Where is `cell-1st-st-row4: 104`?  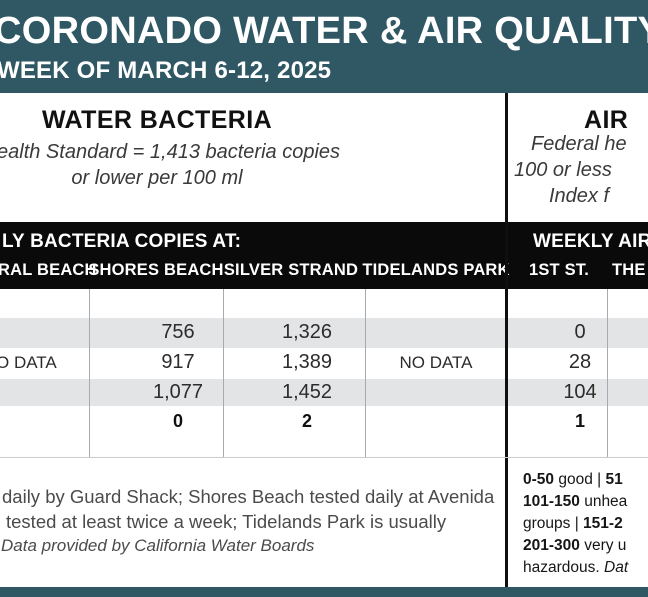
cell-1st-st-row4: 104 is located at coordinates (580, 392).